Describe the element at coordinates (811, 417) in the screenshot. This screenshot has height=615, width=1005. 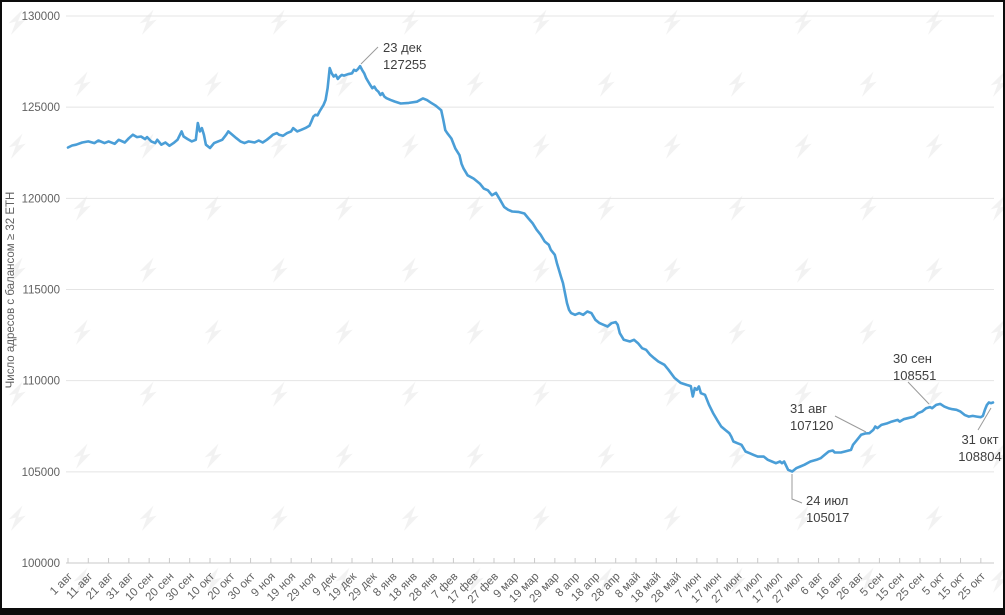
I see `annotation-label: 31 авг 107120` at that location.